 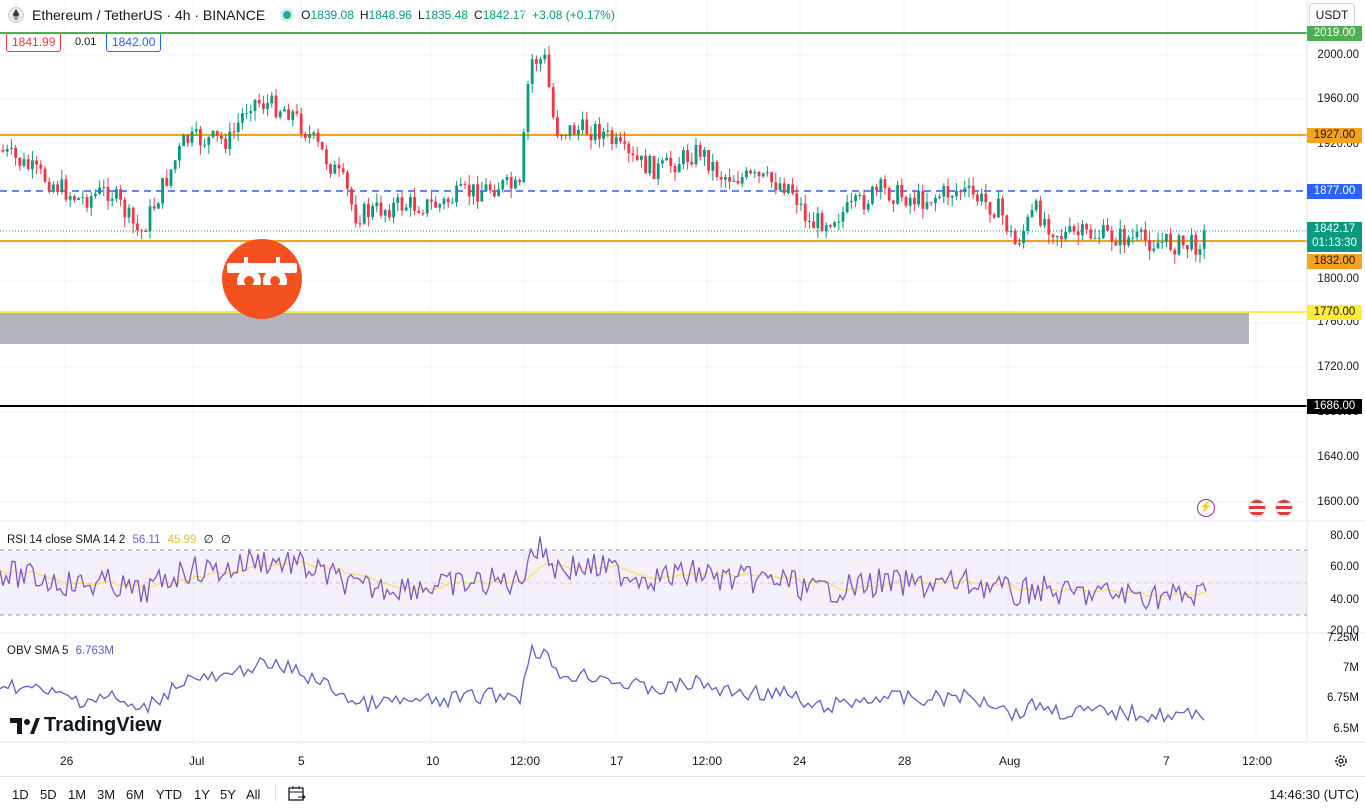 I want to click on watermark-logo-icon, so click(x=262, y=279).